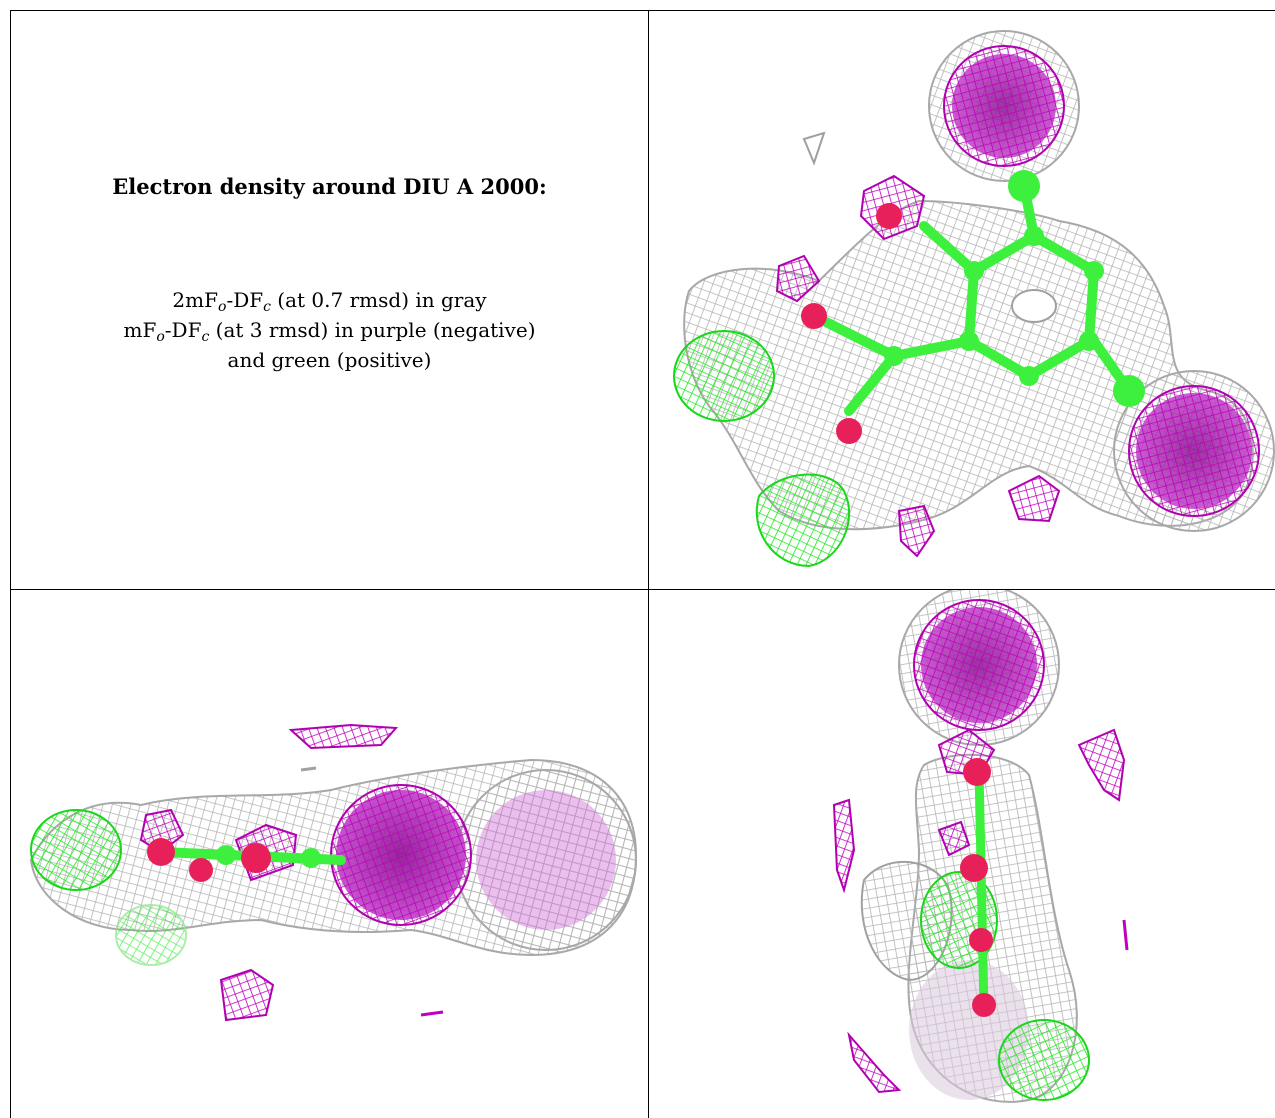  I want to click on legend-line-colors: and green (positive), so click(329, 360).